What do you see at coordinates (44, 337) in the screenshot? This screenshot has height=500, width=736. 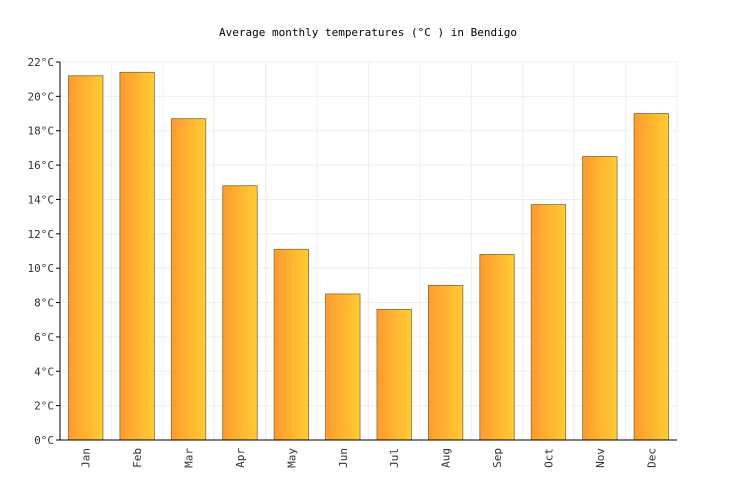 I see `y-tick-label: 6°C` at bounding box center [44, 337].